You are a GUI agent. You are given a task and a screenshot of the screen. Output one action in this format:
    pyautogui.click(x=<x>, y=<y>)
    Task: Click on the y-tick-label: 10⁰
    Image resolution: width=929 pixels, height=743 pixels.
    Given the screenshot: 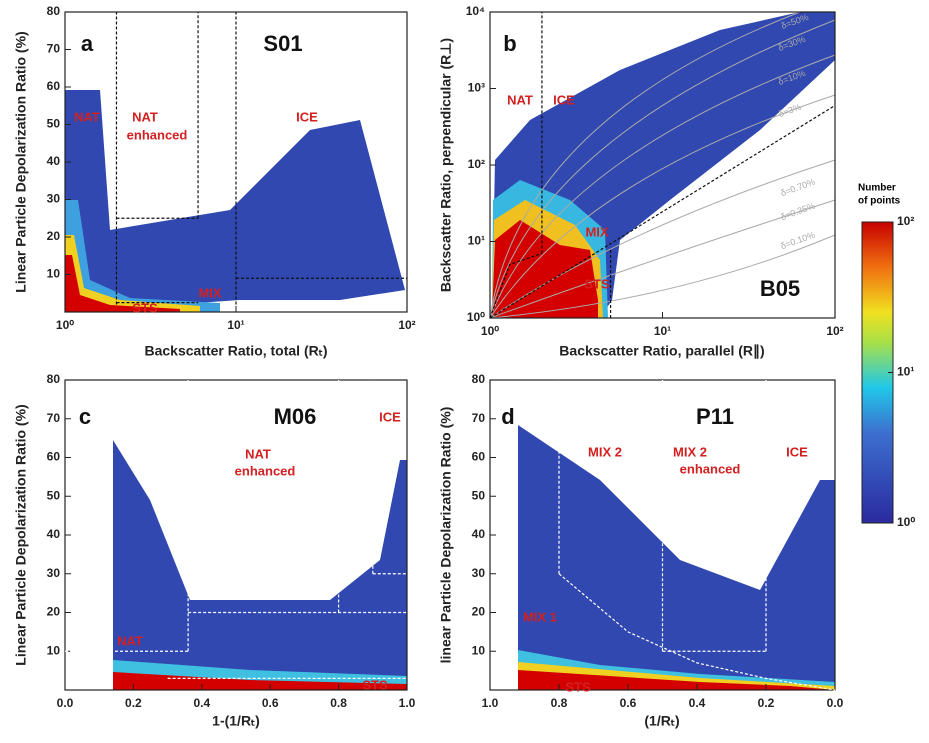 What is the action you would take?
    pyautogui.click(x=476, y=317)
    